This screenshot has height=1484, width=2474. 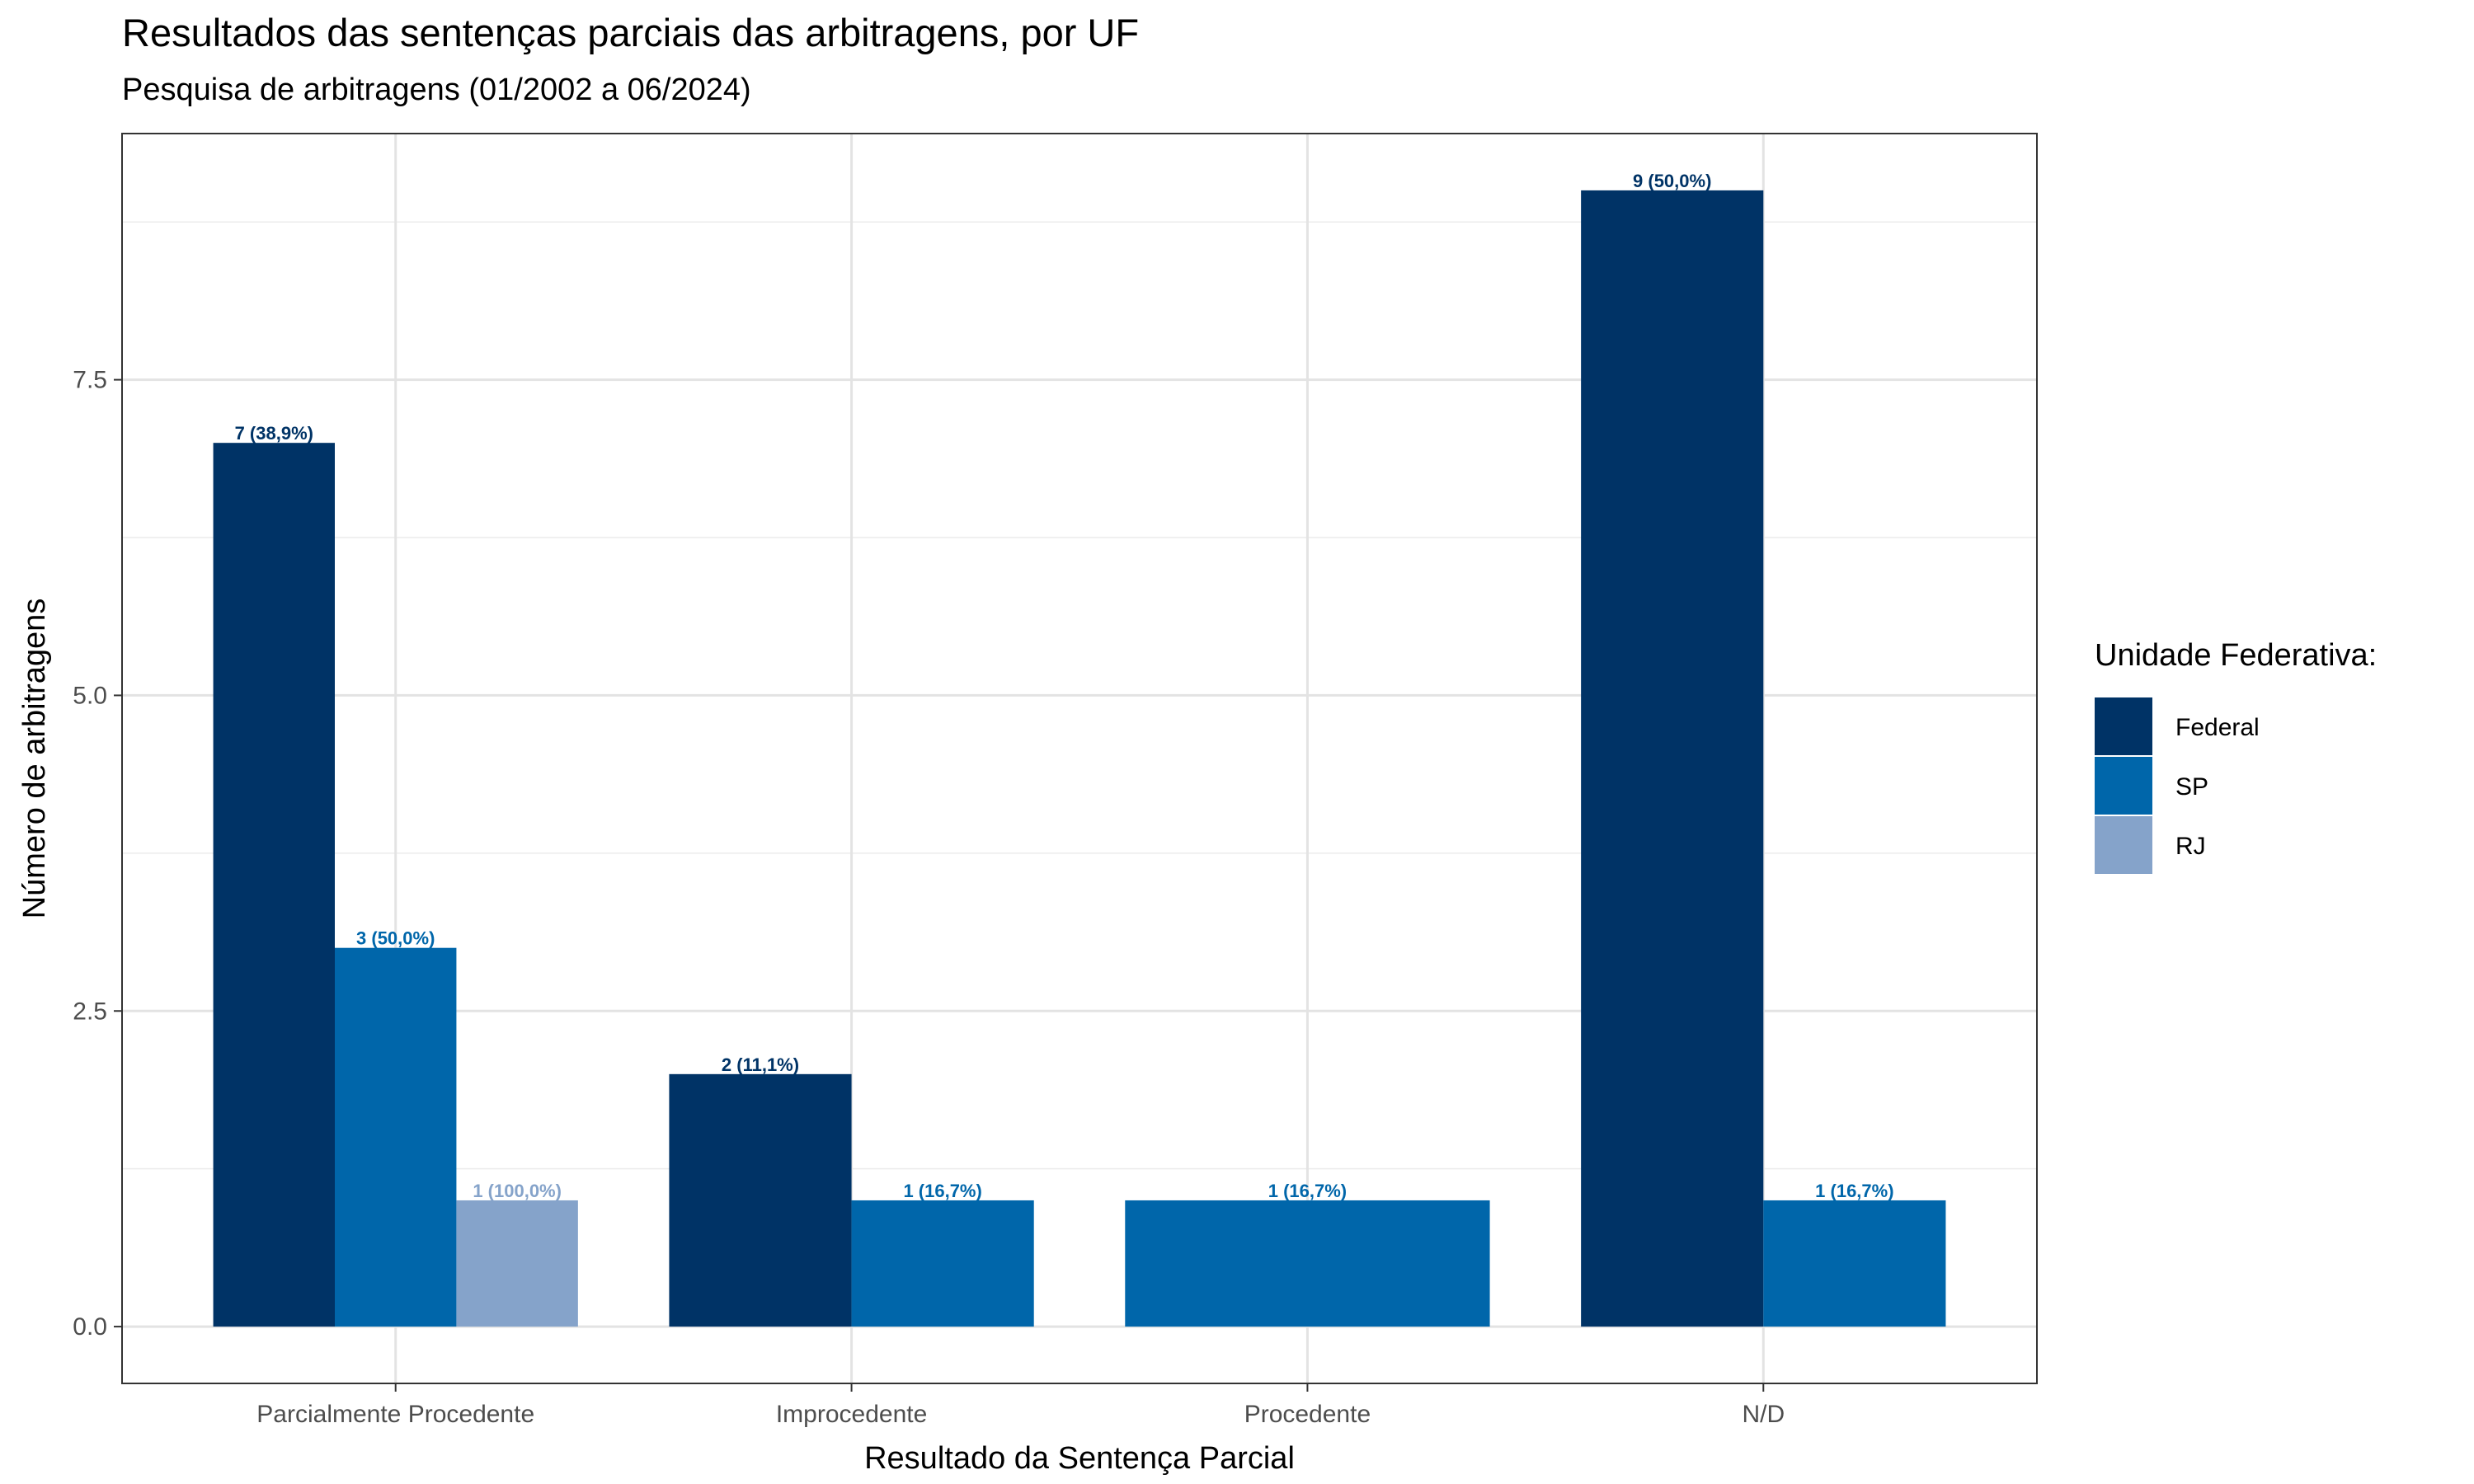 What do you see at coordinates (395, 1414) in the screenshot?
I see `x-tick-label: Parcialmente Procedente` at bounding box center [395, 1414].